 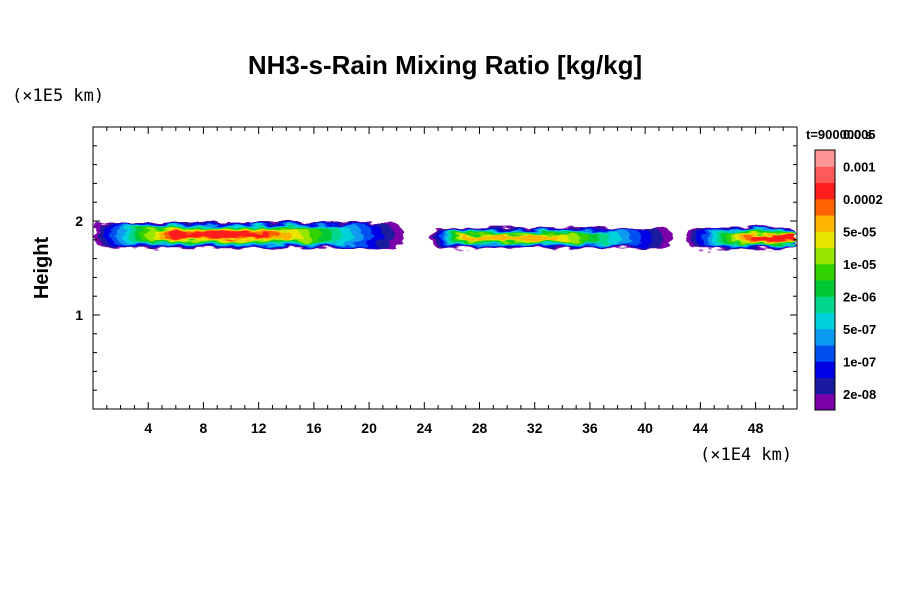 I want to click on x-tick-label: 12, so click(x=259, y=428).